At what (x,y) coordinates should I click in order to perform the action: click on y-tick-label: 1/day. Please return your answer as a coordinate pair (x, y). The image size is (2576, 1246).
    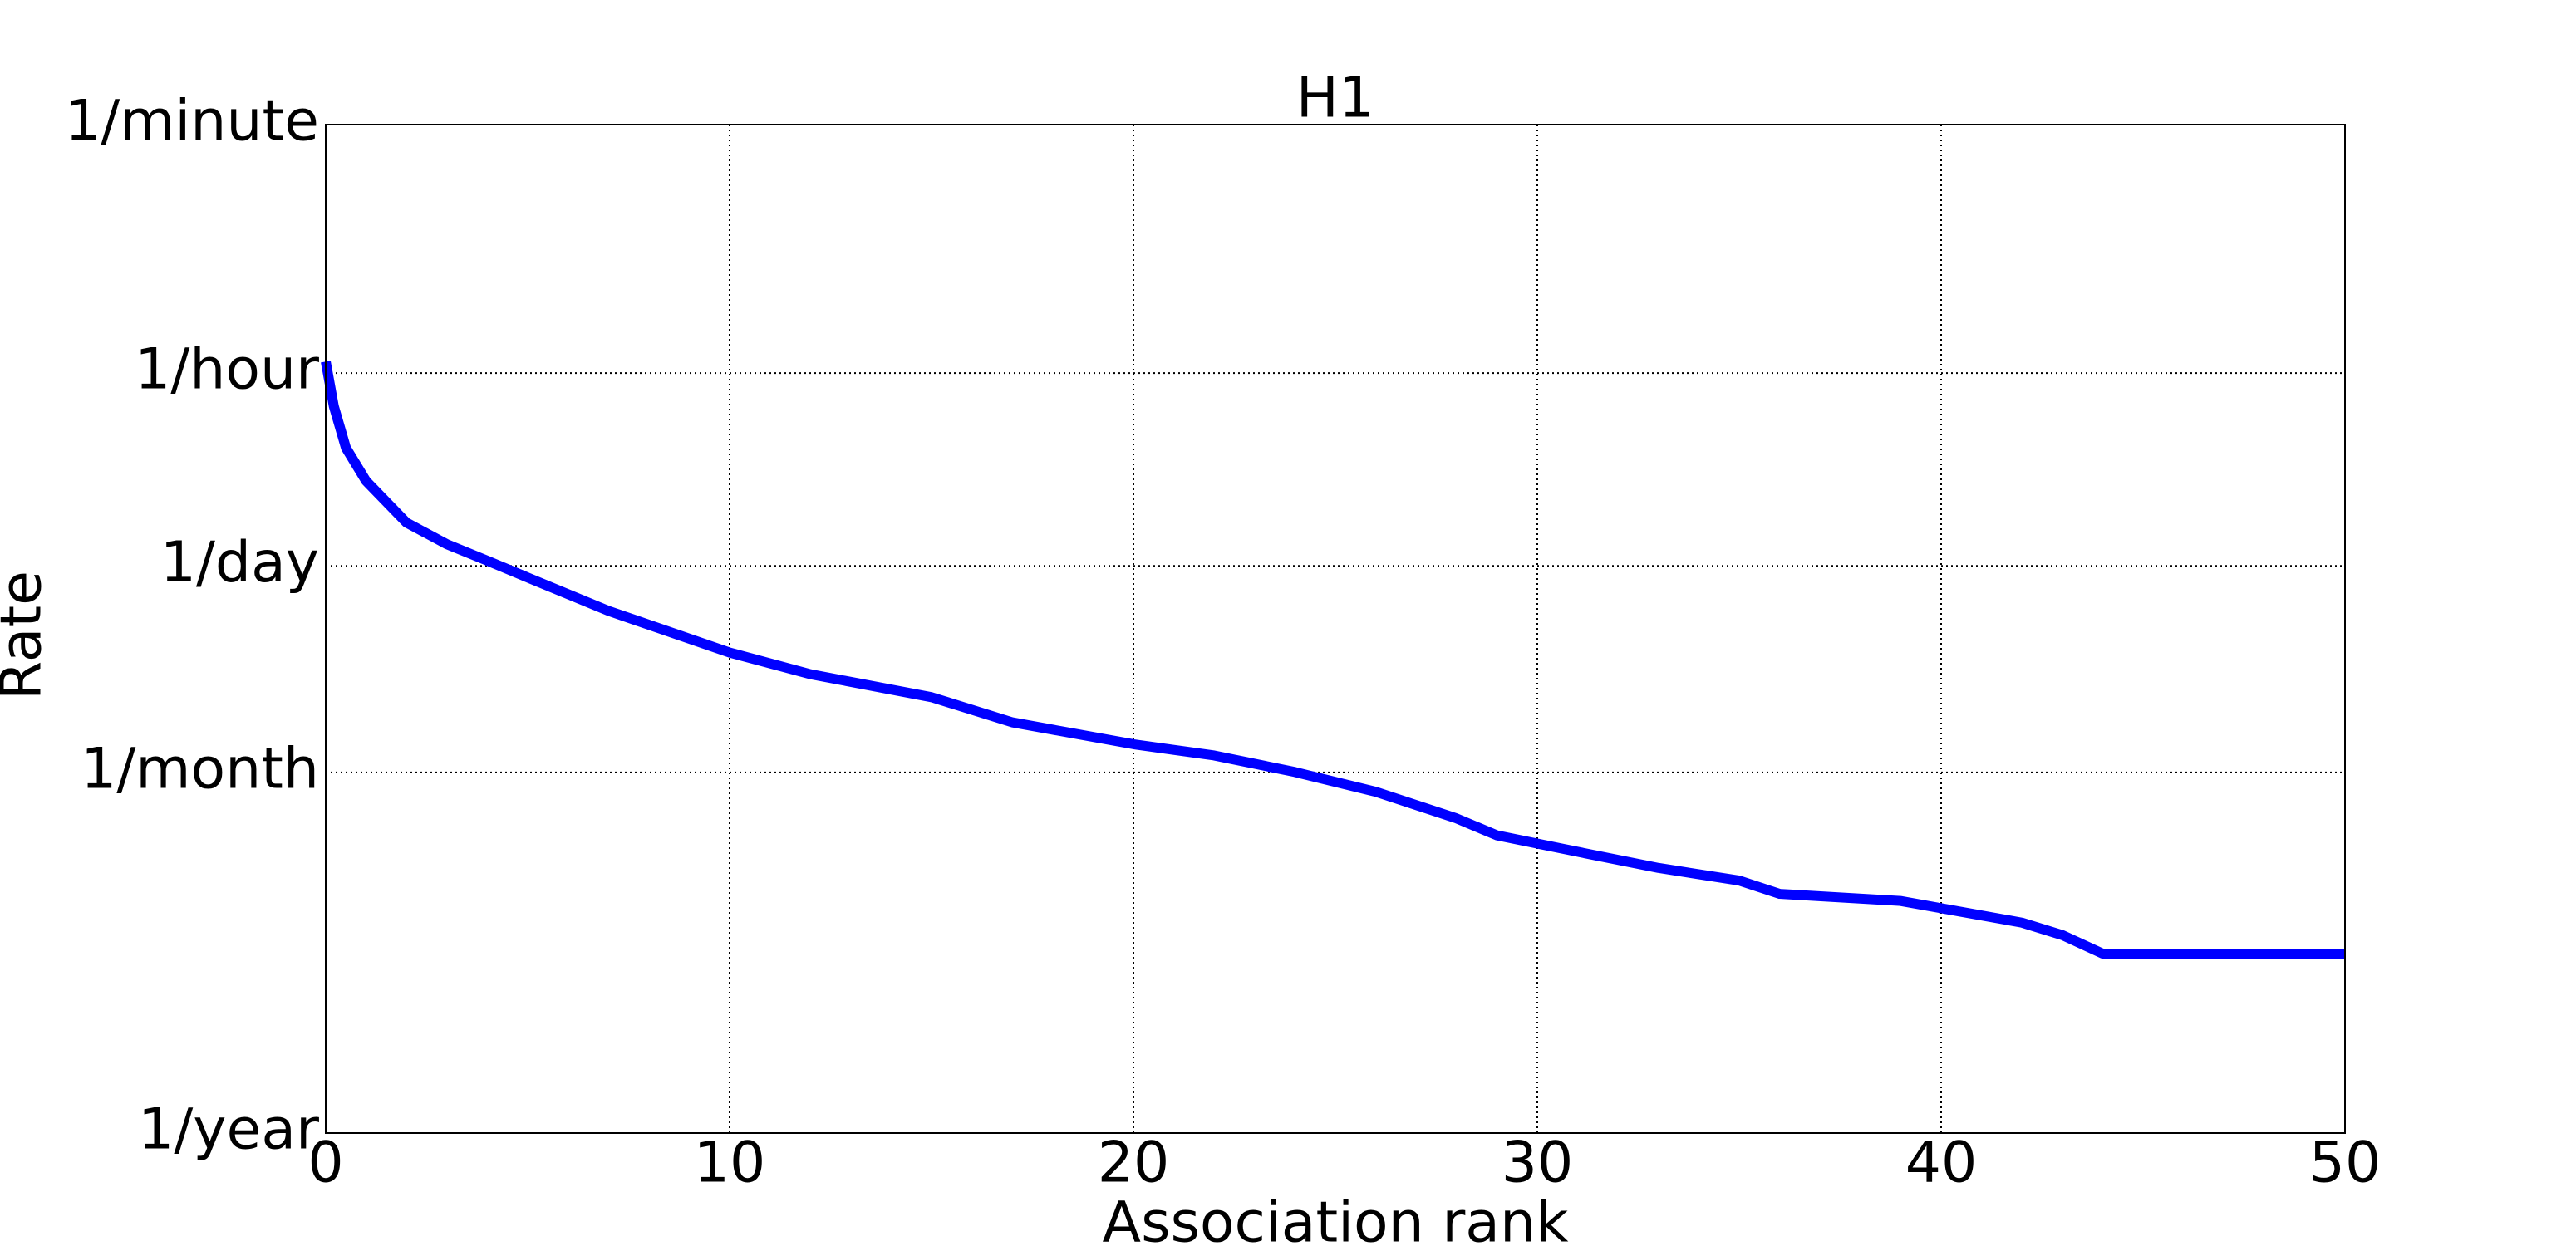
    Looking at the image, I should click on (239, 563).